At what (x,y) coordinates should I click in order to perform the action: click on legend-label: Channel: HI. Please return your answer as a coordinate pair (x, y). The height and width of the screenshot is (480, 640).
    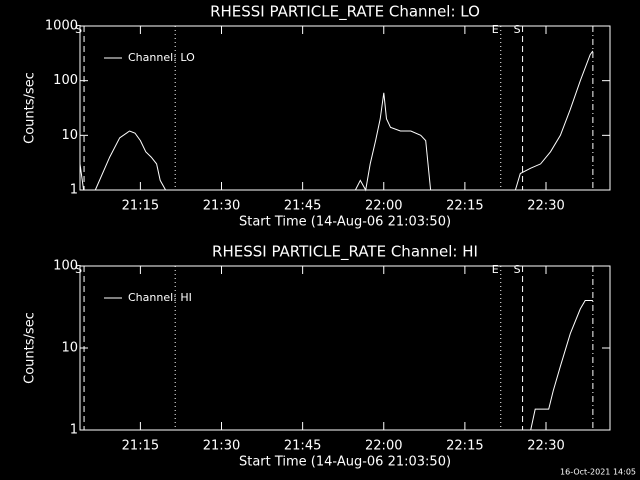
    Looking at the image, I should click on (160, 297).